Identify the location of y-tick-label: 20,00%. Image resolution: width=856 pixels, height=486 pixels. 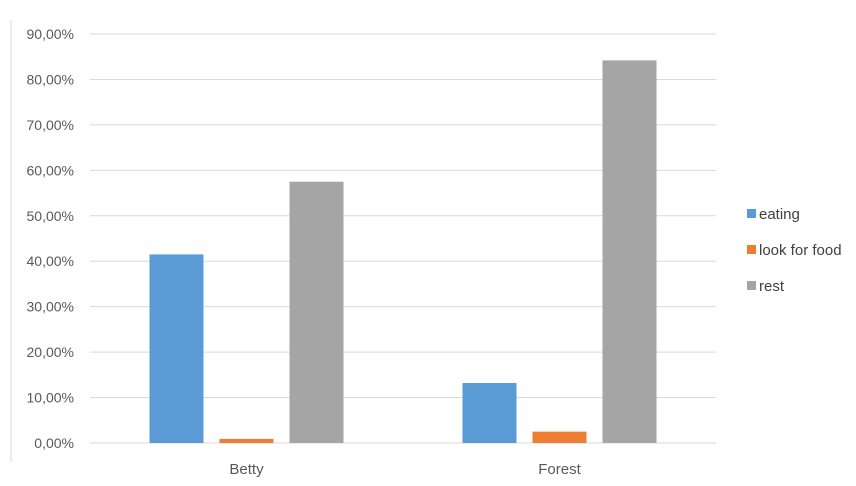
(50, 352).